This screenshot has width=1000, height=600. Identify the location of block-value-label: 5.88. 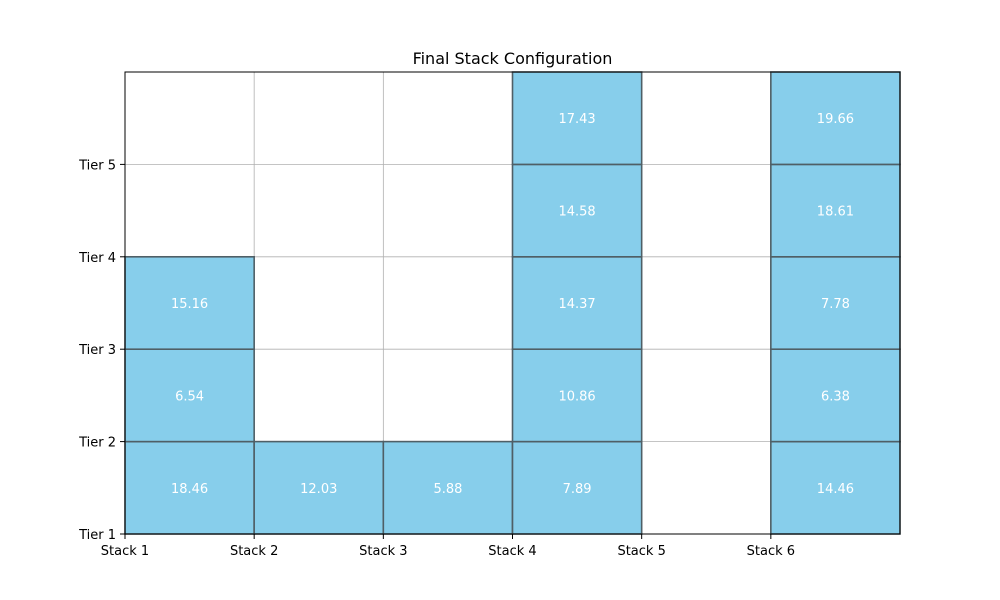
(447, 489).